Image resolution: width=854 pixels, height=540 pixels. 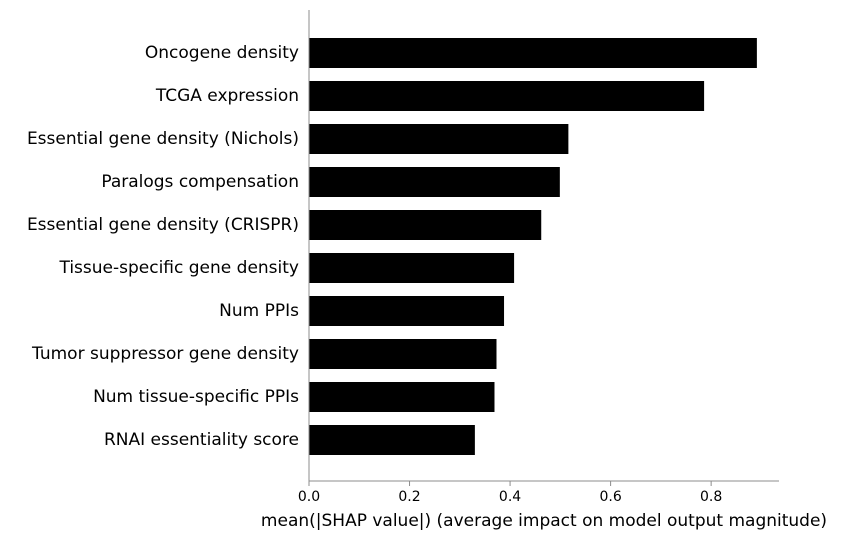 I want to click on category-label: RNAI essentiality score, so click(x=201, y=440).